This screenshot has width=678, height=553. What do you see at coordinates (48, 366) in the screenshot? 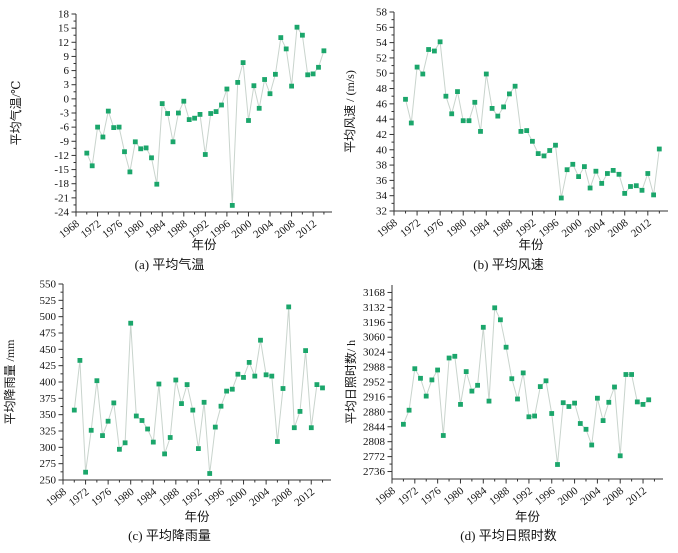
I see `y-tick-label: 425` at bounding box center [48, 366].